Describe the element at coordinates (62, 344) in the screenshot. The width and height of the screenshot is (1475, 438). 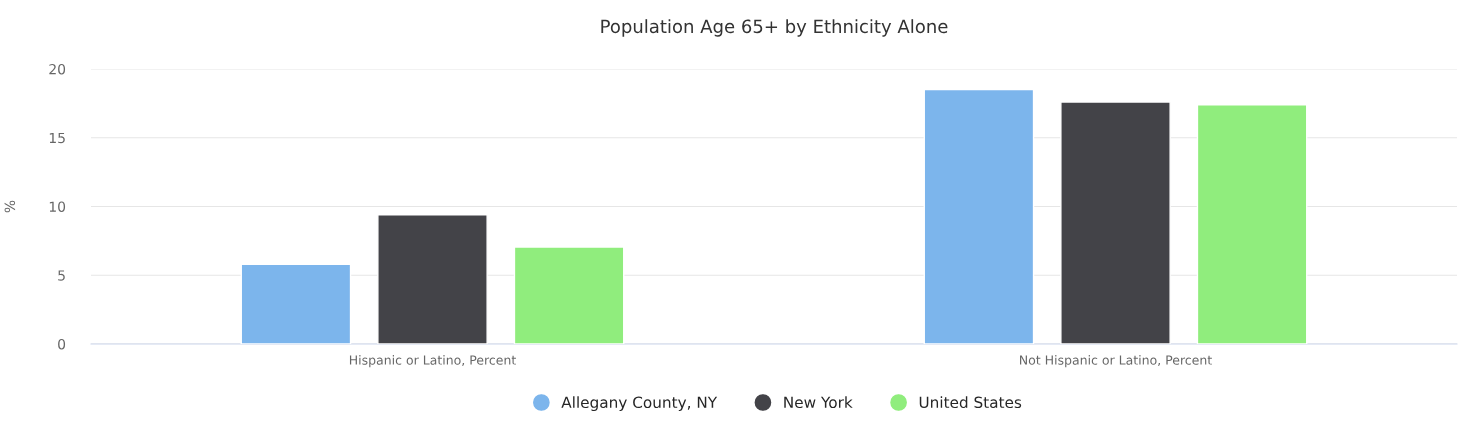
I see `y-tick-label: 0` at that location.